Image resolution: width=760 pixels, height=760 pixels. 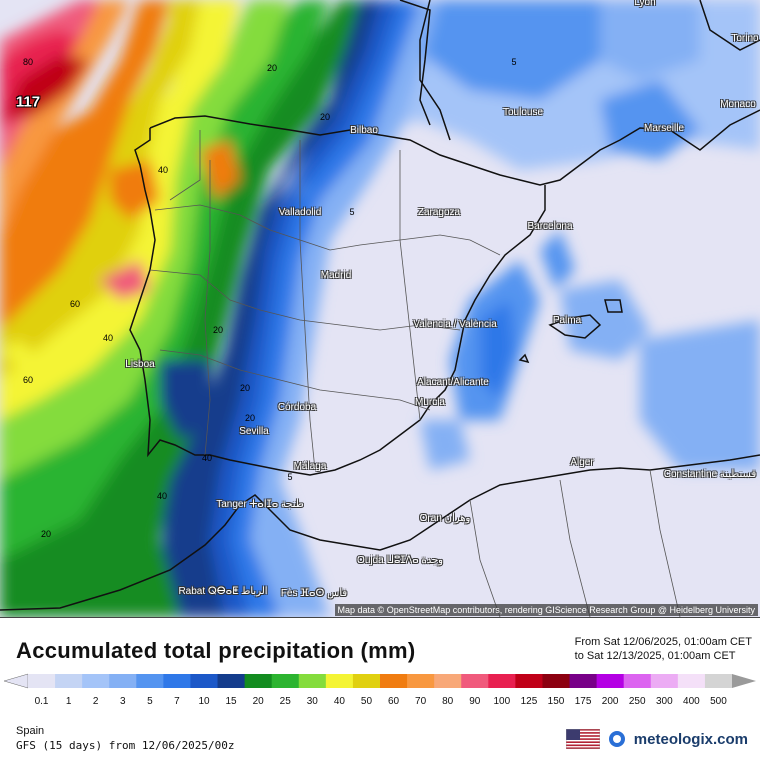 What do you see at coordinates (567, 320) in the screenshot?
I see `city-label: Palma` at bounding box center [567, 320].